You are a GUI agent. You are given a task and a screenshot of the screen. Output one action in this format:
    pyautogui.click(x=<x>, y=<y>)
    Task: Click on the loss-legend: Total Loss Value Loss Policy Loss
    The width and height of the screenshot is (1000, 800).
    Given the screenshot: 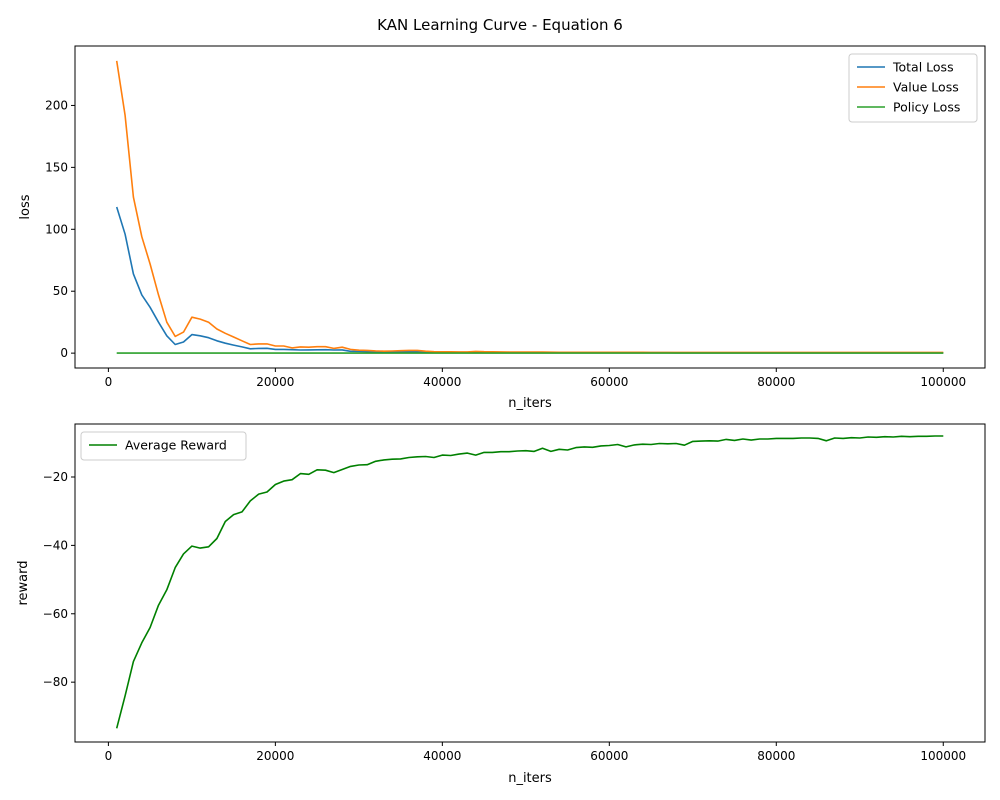 What is the action you would take?
    pyautogui.click(x=913, y=88)
    